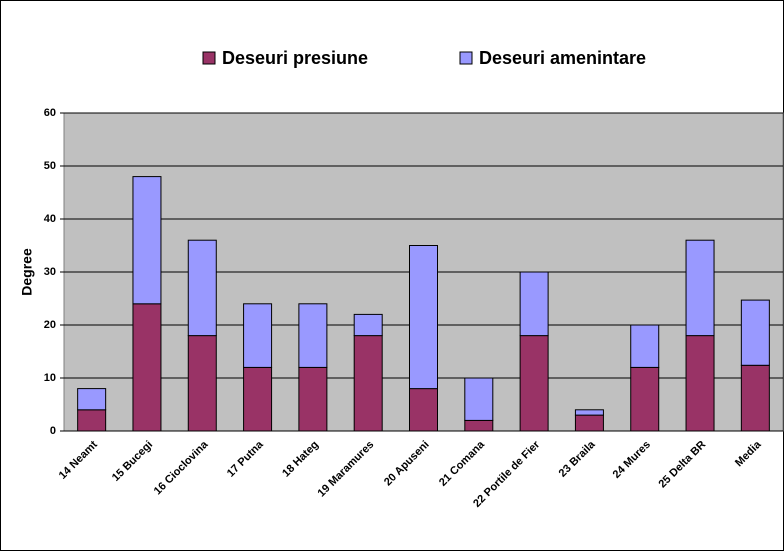 The image size is (784, 551). I want to click on y-tick-label: 40, so click(50, 219).